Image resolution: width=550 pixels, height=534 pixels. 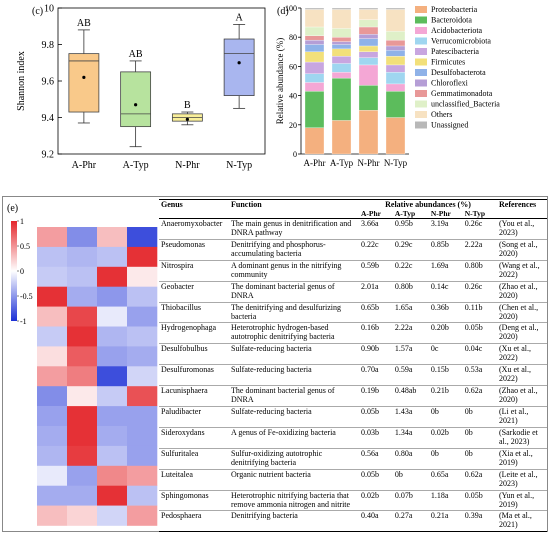 I want to click on abundance-a-phr-cell: 0.05b, so click(x=376, y=479).